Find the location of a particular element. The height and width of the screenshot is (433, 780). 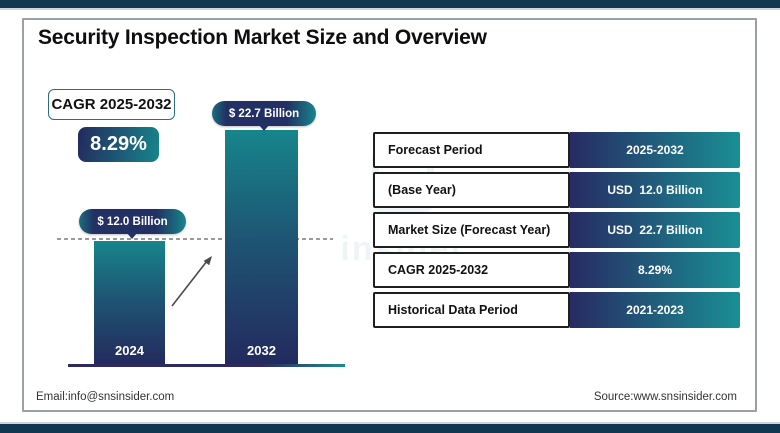

bar-2024-value-pill: $ 12.0 Billion is located at coordinates (132, 221).